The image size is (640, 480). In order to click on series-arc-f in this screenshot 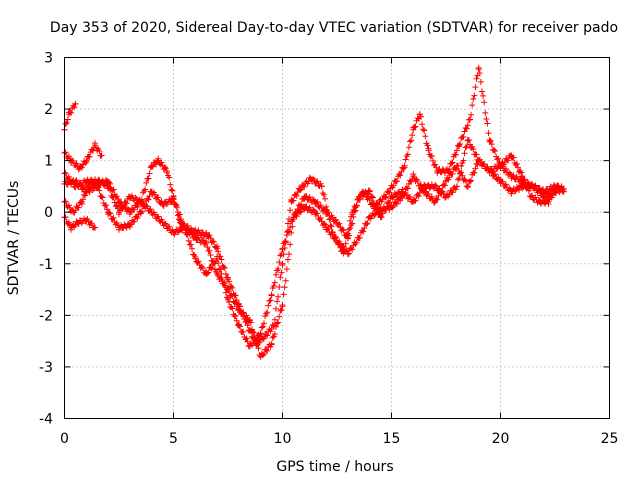, I will do `click(80, 223)`.